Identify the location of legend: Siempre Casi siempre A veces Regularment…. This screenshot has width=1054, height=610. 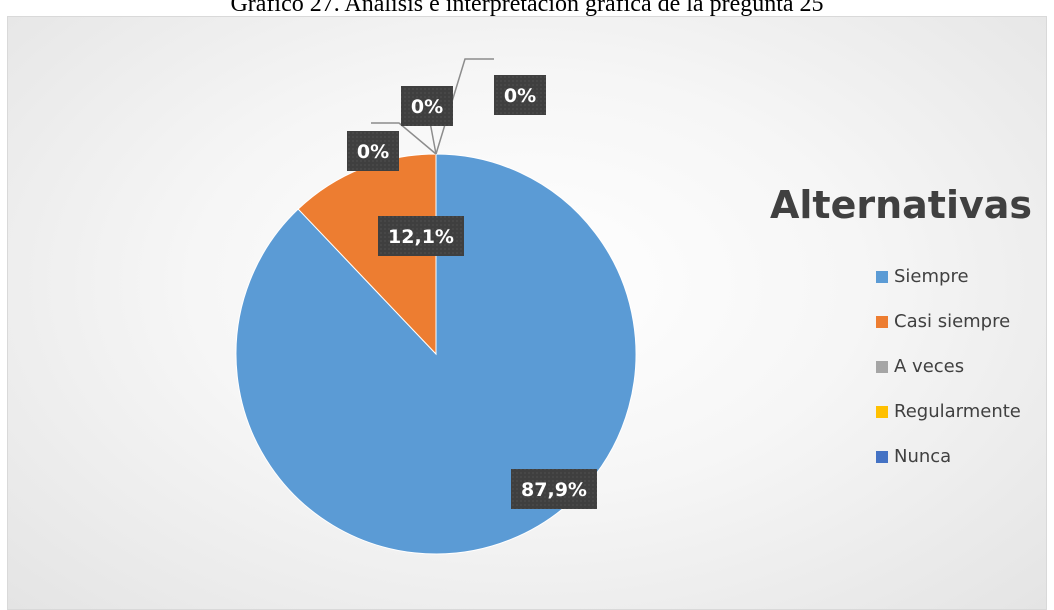
(948, 366).